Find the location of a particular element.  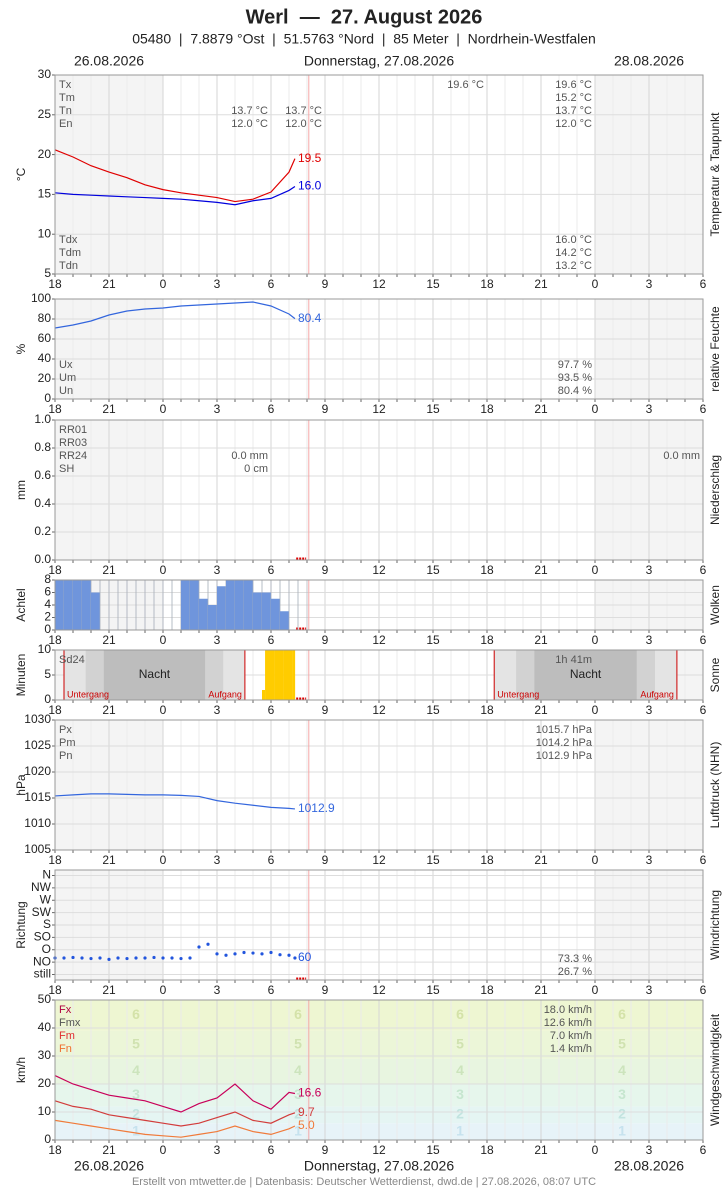

y-tick-label: 40 is located at coordinates (45, 358).